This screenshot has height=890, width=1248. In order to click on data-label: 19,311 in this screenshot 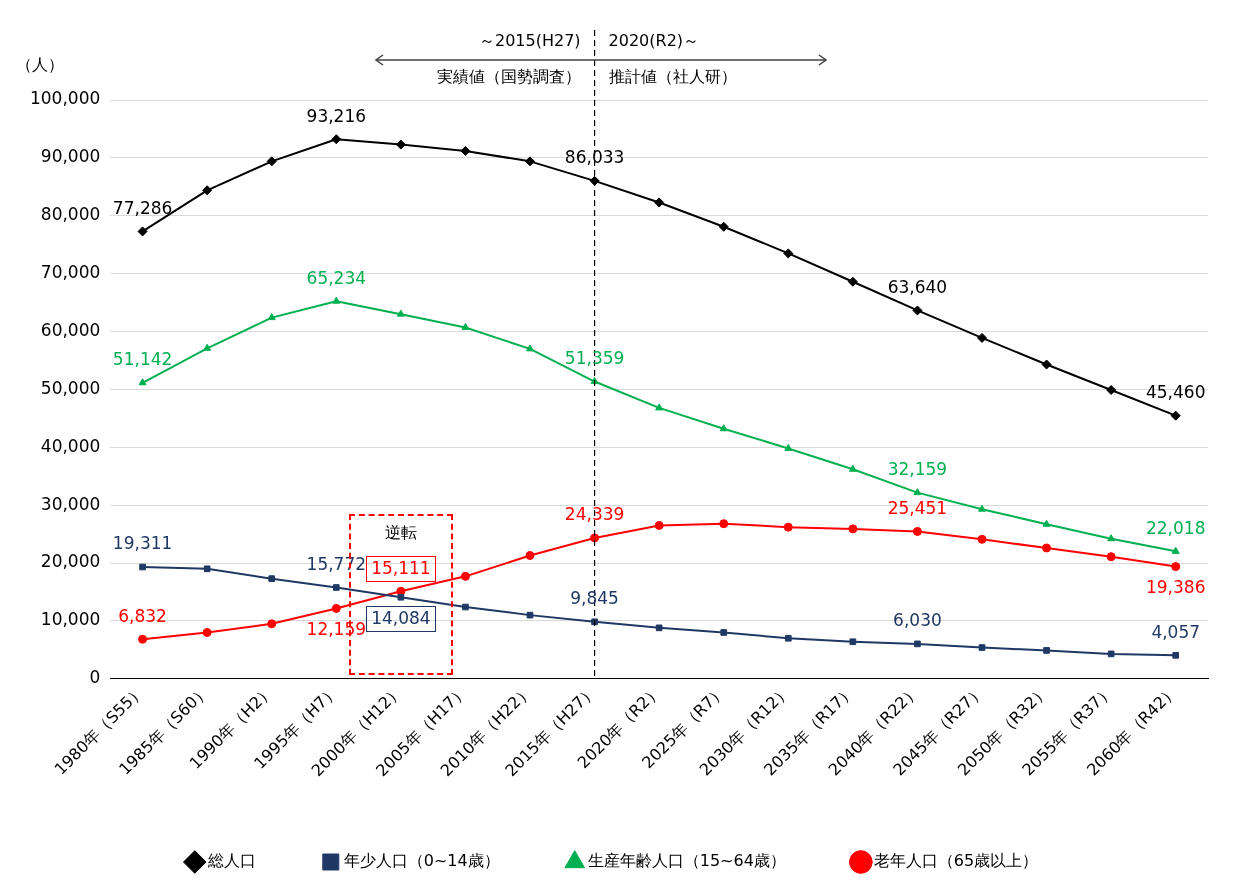, I will do `click(142, 543)`.